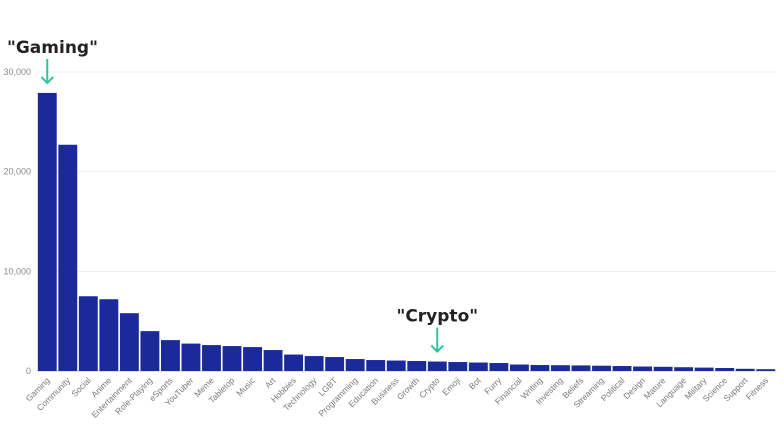  Describe the element at coordinates (17, 271) in the screenshot. I see `y-tick-label: 10,000` at that location.